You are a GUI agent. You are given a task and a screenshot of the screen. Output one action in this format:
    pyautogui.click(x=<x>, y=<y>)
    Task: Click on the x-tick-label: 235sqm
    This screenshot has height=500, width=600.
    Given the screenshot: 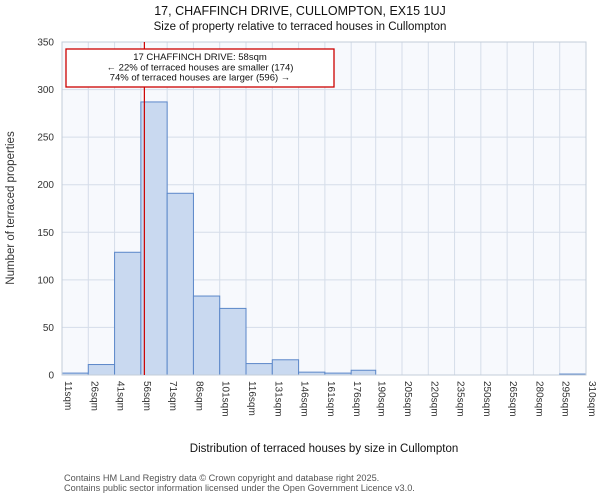 What is the action you would take?
    pyautogui.click(x=460, y=399)
    